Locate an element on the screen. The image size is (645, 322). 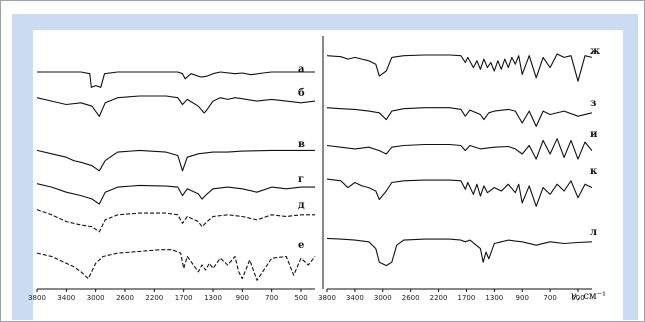
wavenumber-unit-label: ν, см⁻¹ is located at coordinates (588, 296).